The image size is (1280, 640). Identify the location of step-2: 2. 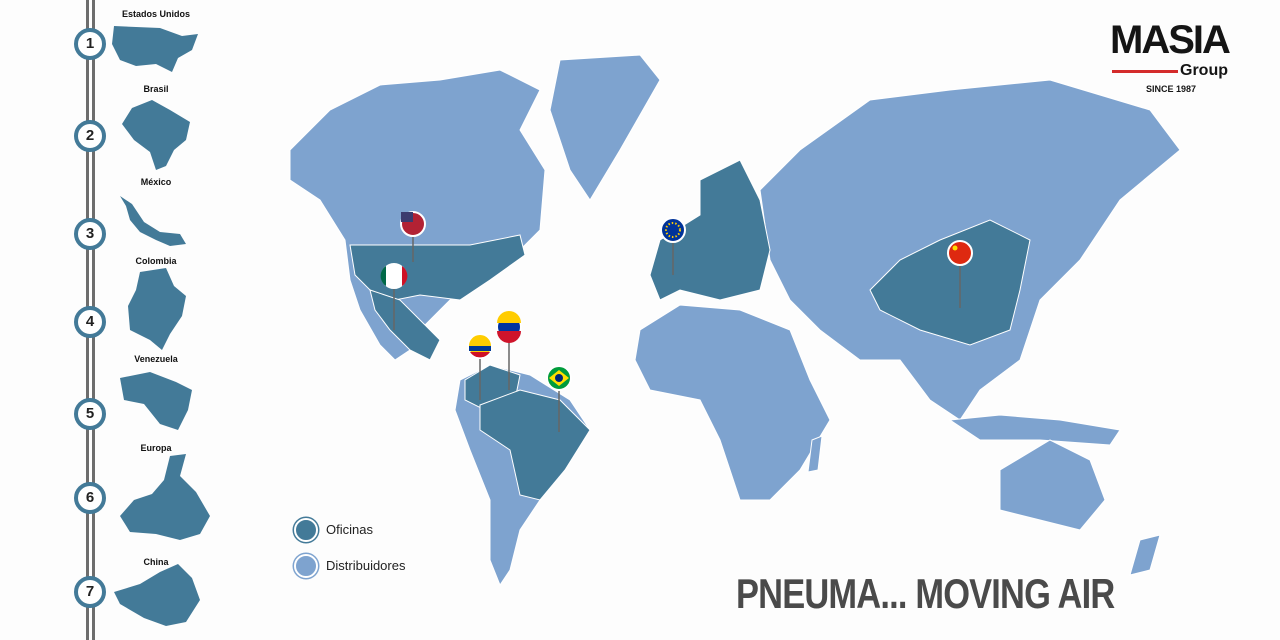
(90, 136).